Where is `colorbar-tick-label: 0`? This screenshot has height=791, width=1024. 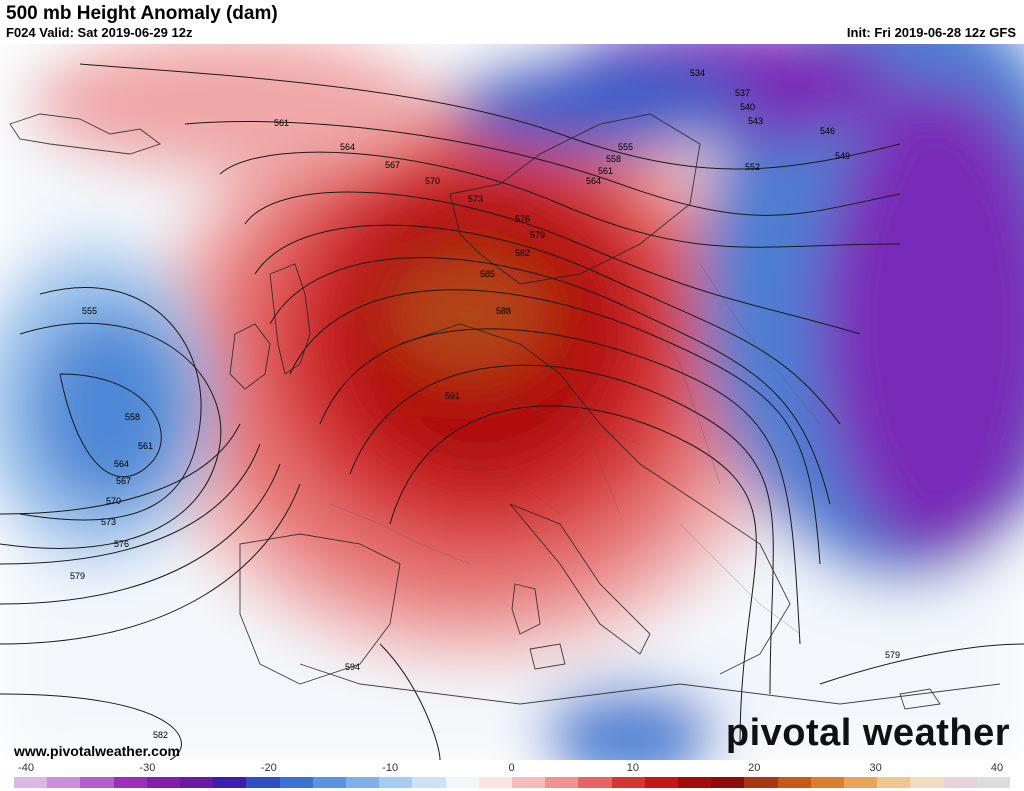
colorbar-tick-label: 0 is located at coordinates (511, 768).